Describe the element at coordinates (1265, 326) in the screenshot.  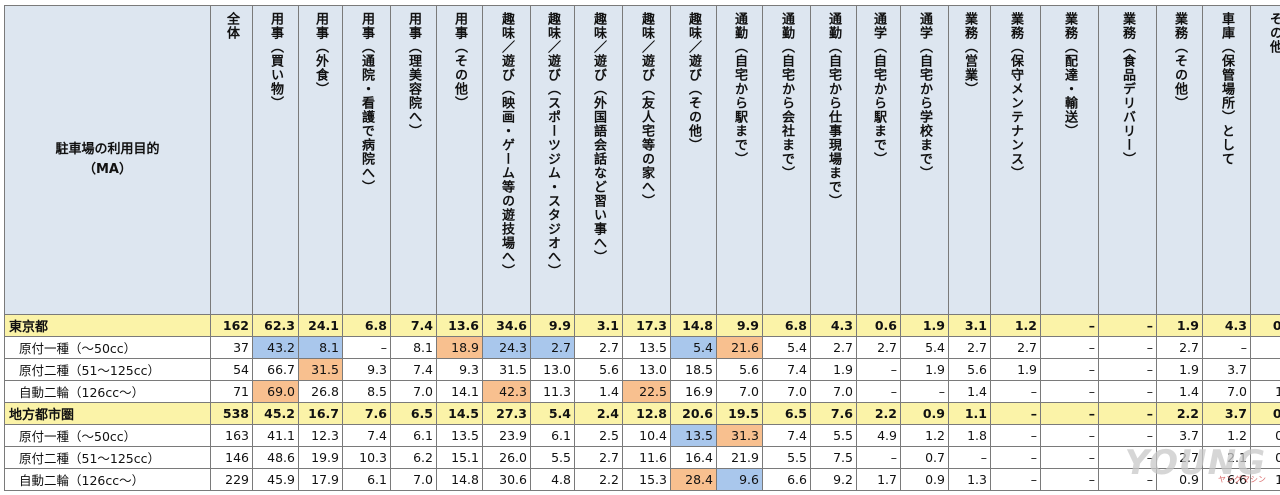
I see `table-cell: 0.6` at that location.